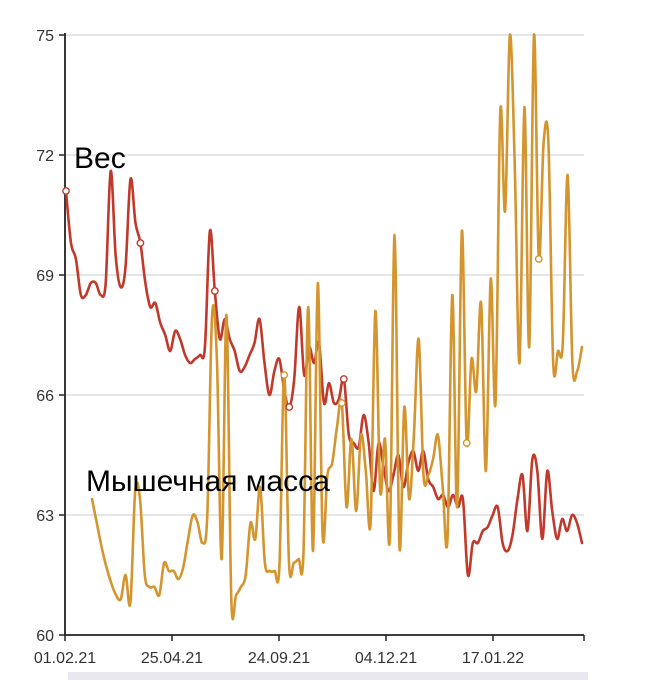 This screenshot has height=680, width=649. I want to click on series-label-muscle-mass: Мышечная масса, so click(208, 481).